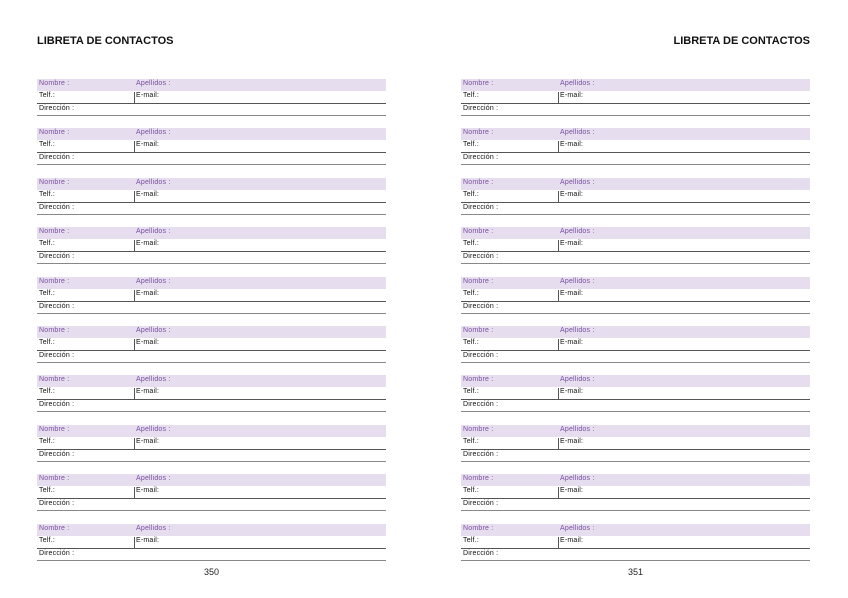 Image resolution: width=848 pixels, height=598 pixels. Describe the element at coordinates (741, 41) in the screenshot. I see `page-title-right: LIBRETA DE CONTACTOS` at that location.